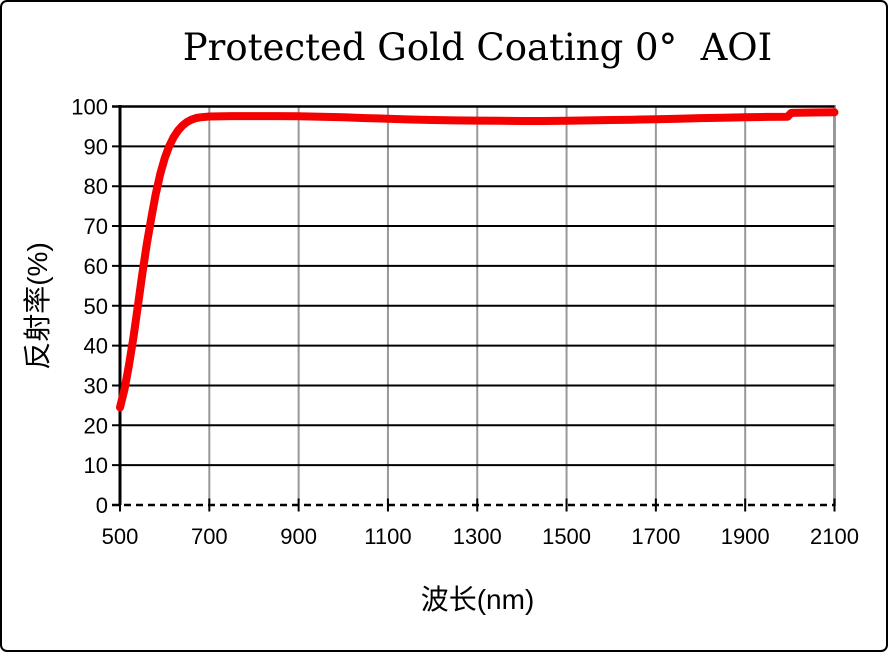 This screenshot has height=652, width=888. What do you see at coordinates (477, 536) in the screenshot?
I see `x-tick-label: 1300` at bounding box center [477, 536].